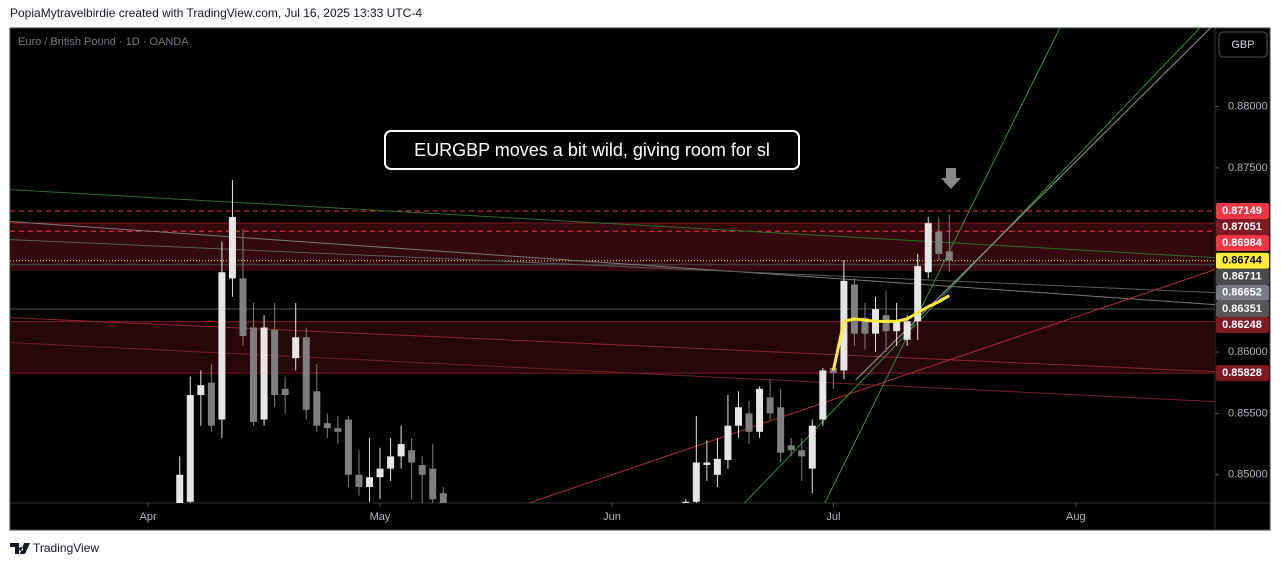  Describe the element at coordinates (1248, 106) in the screenshot. I see `y-tick-label: 0.88000` at that location.